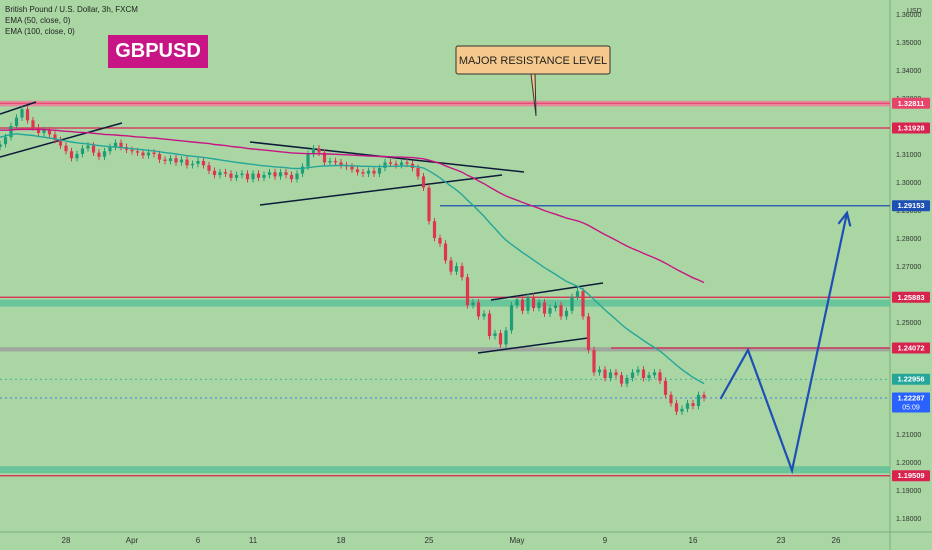 The height and width of the screenshot is (550, 932). Describe the element at coordinates (198, 540) in the screenshot. I see `x-tick-label: 6` at that location.